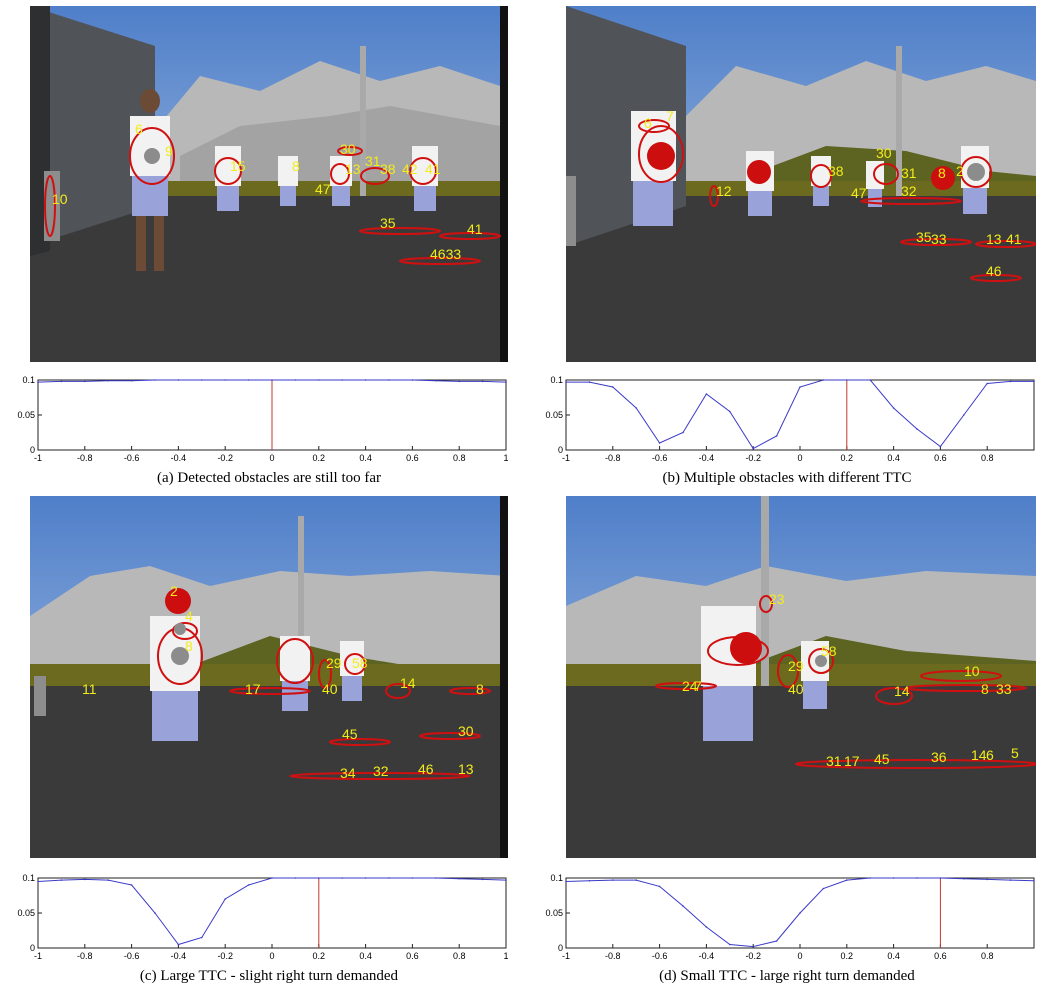 Image resolution: width=1041 pixels, height=996 pixels. What do you see at coordinates (272, 913) in the screenshot?
I see `plot-frame` at bounding box center [272, 913].